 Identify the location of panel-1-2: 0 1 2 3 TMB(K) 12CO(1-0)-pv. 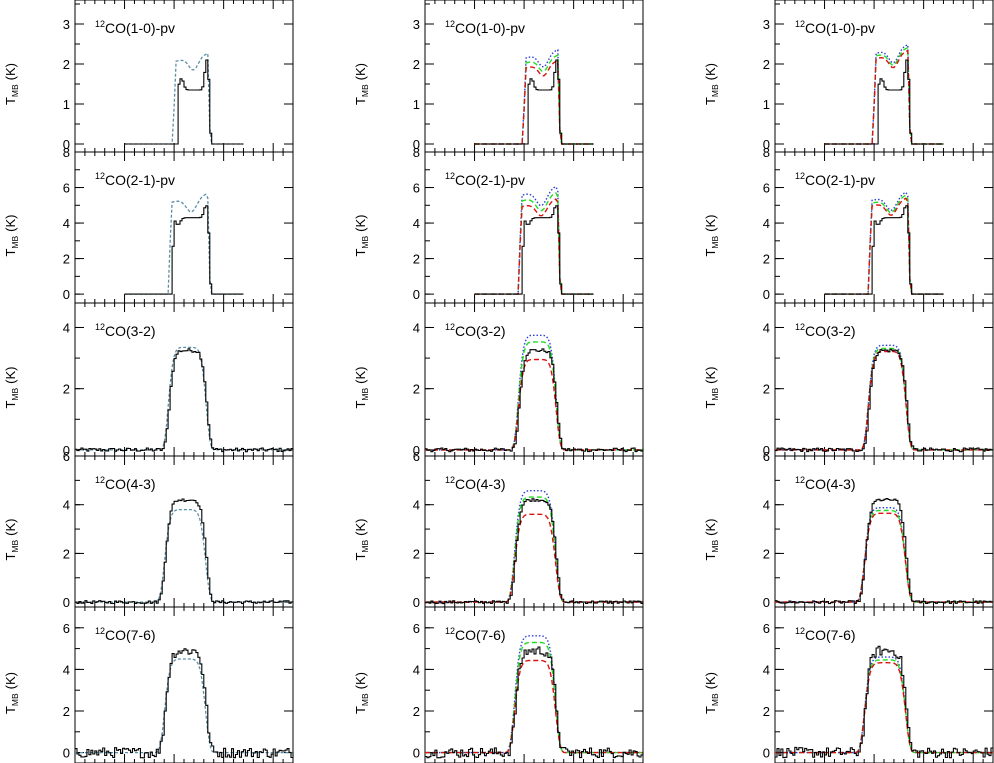
(498, 76).